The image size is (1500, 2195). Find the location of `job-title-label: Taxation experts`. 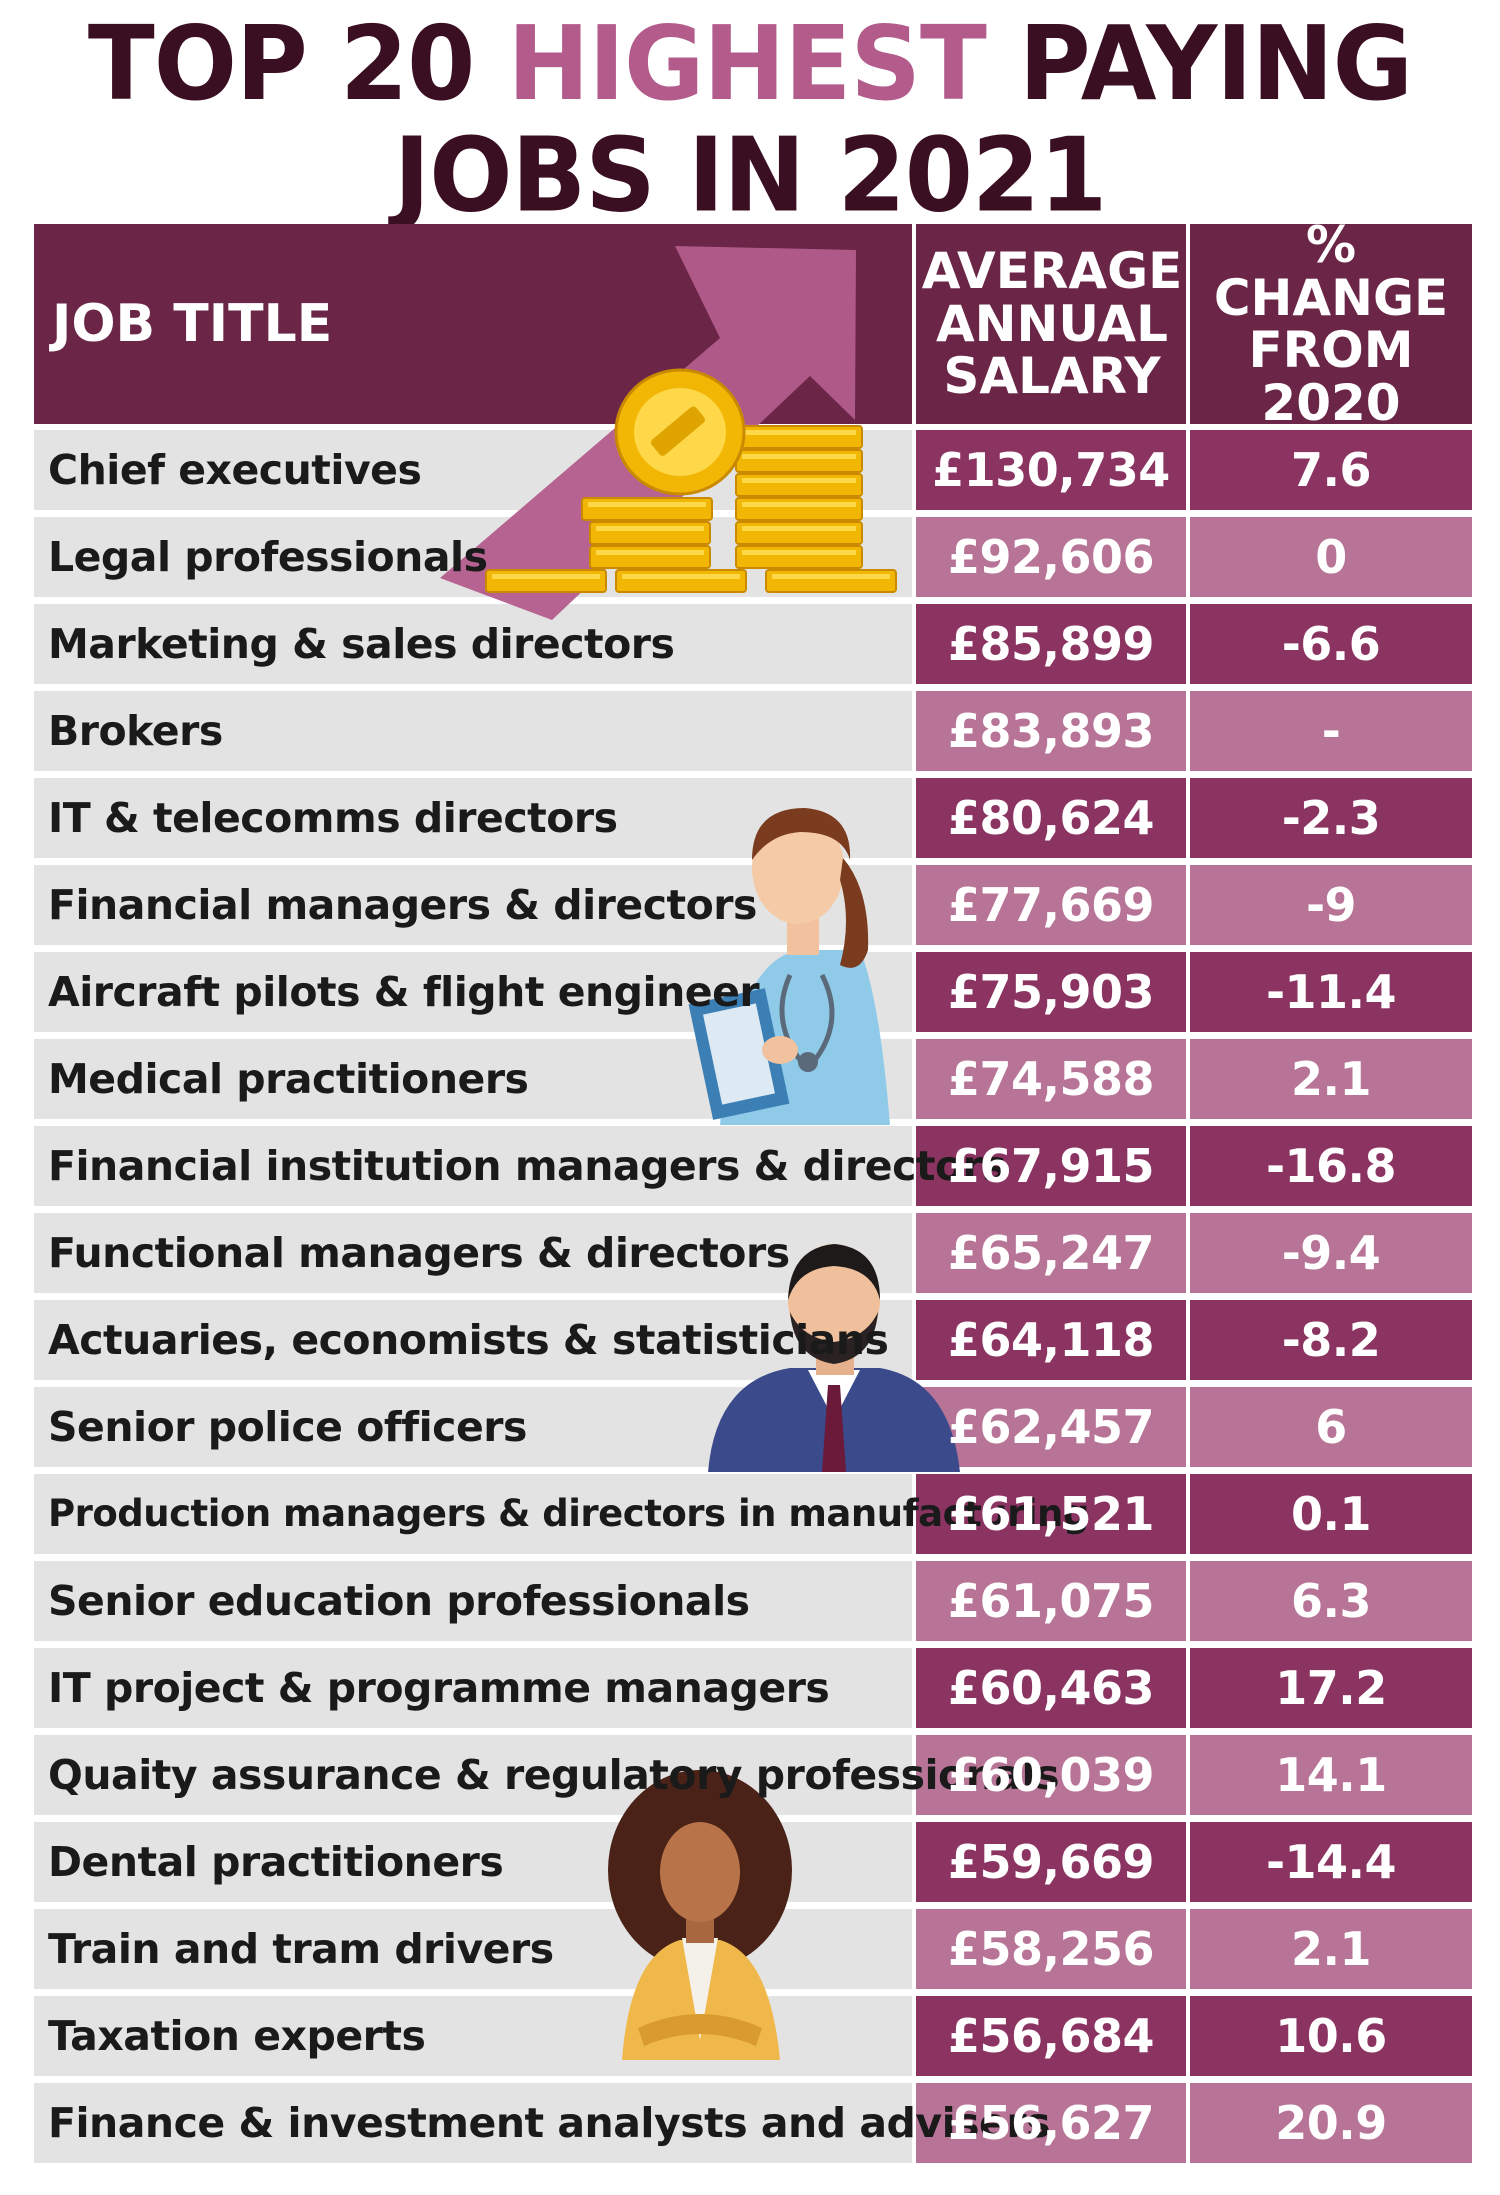

job-title-label: Taxation experts is located at coordinates (237, 2036).